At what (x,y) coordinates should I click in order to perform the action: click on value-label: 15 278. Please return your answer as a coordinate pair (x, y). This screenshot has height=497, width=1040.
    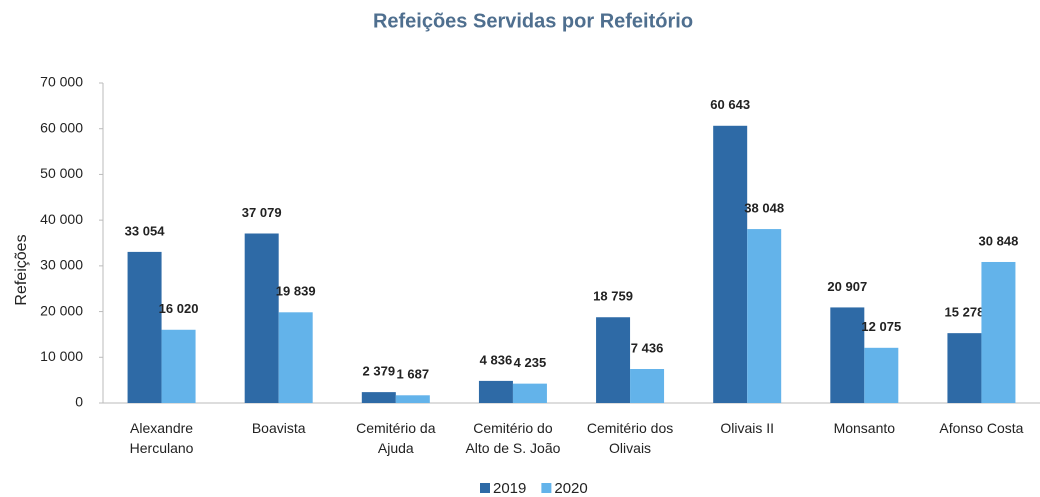
    Looking at the image, I should click on (965, 312).